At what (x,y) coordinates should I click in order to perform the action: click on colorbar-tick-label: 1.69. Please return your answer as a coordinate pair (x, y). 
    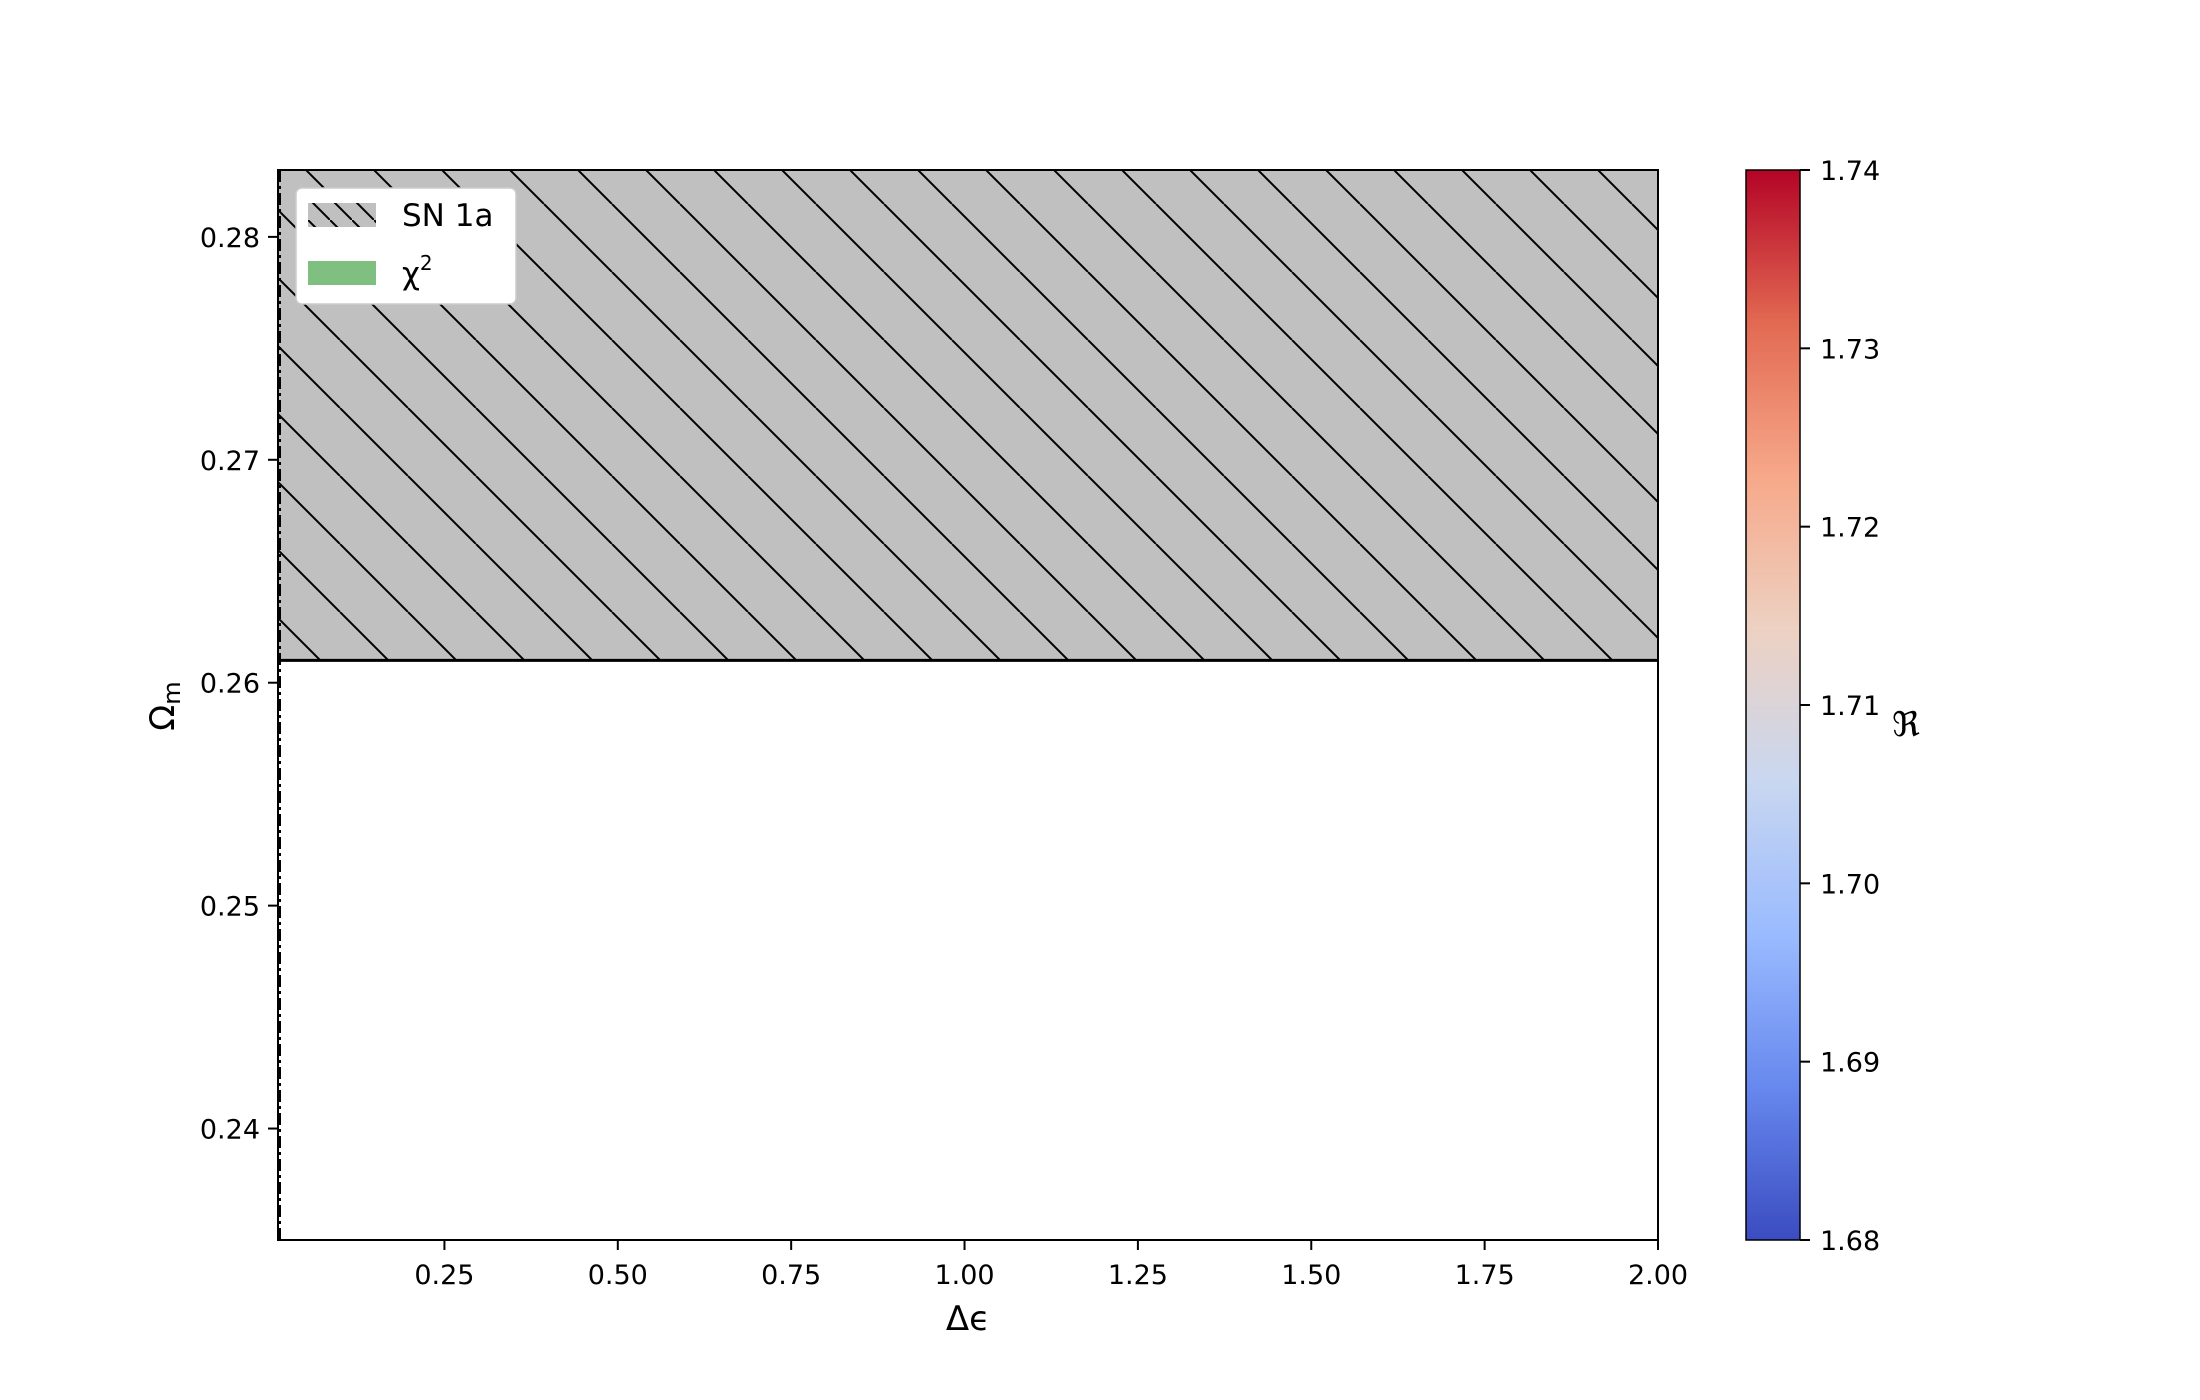
    Looking at the image, I should click on (1850, 1063).